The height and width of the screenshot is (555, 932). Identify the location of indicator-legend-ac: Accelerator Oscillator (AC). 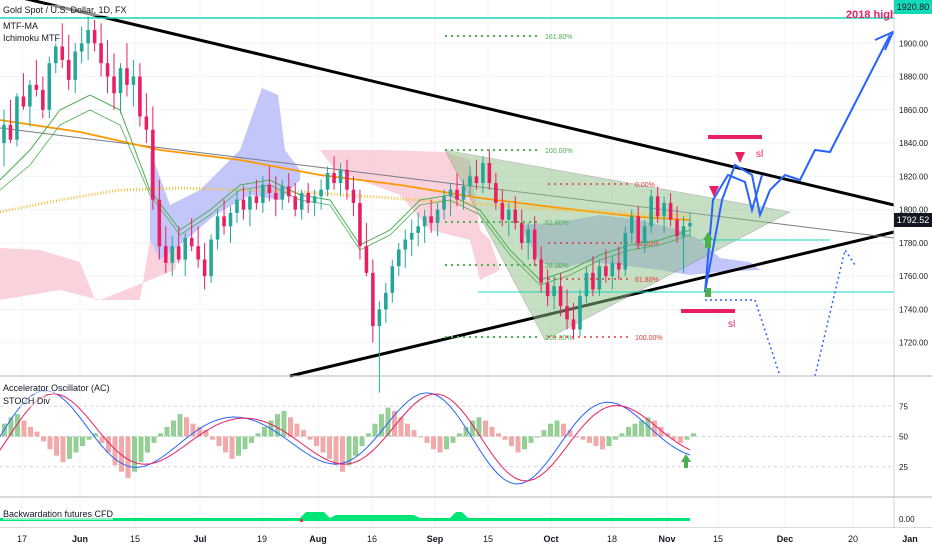
(56, 388).